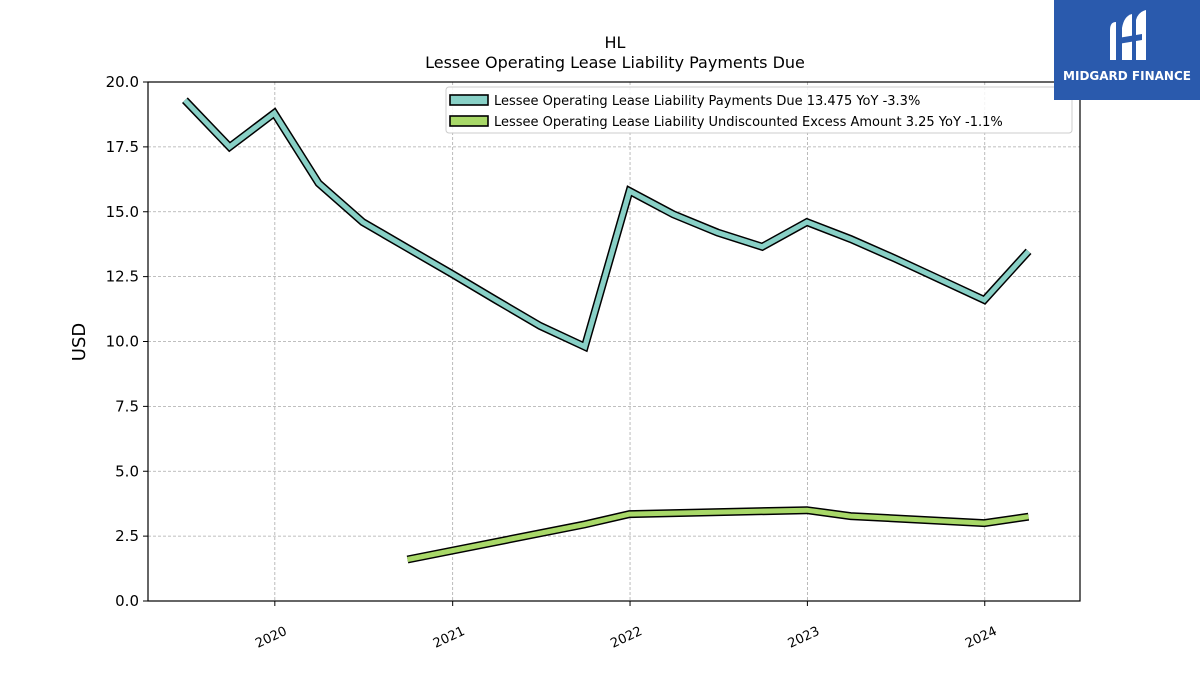  I want to click on legend-box, so click(759, 110).